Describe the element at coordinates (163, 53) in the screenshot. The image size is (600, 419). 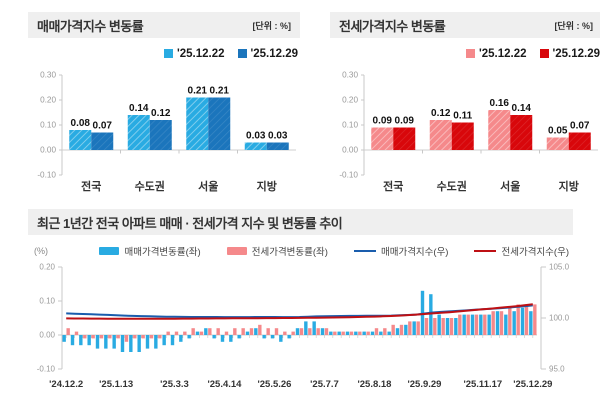
I see `sale-legend: '25.12.22 '25.12.29` at that location.